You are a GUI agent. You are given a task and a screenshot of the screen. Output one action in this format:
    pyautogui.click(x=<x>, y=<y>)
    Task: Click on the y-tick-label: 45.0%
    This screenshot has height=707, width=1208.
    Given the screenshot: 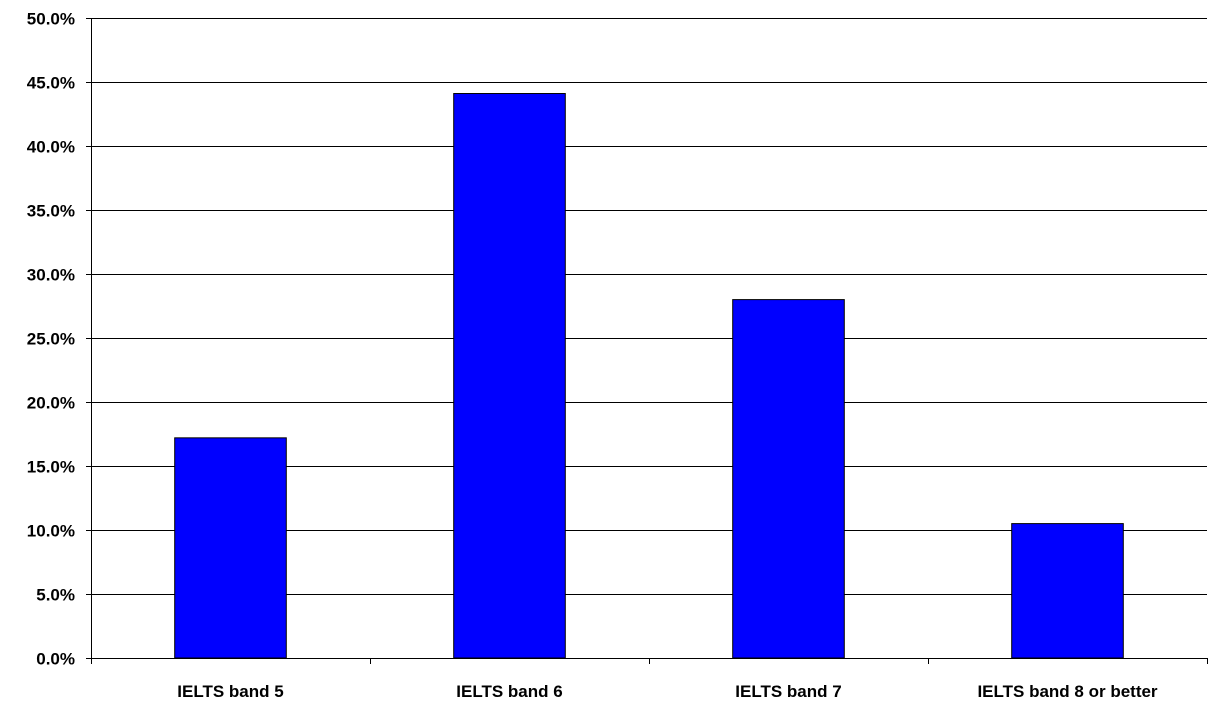 What is the action you would take?
    pyautogui.click(x=51, y=83)
    